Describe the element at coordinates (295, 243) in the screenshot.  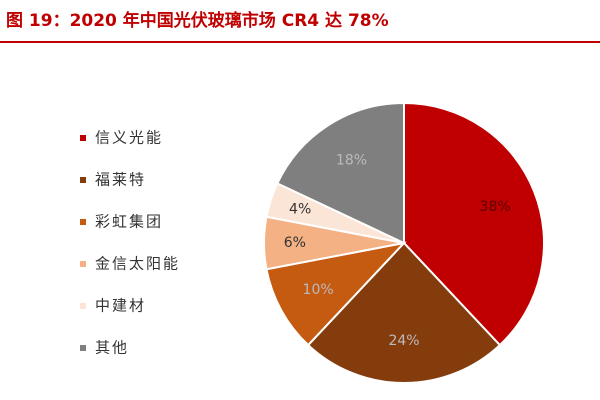
I see `data-label: 6%` at that location.